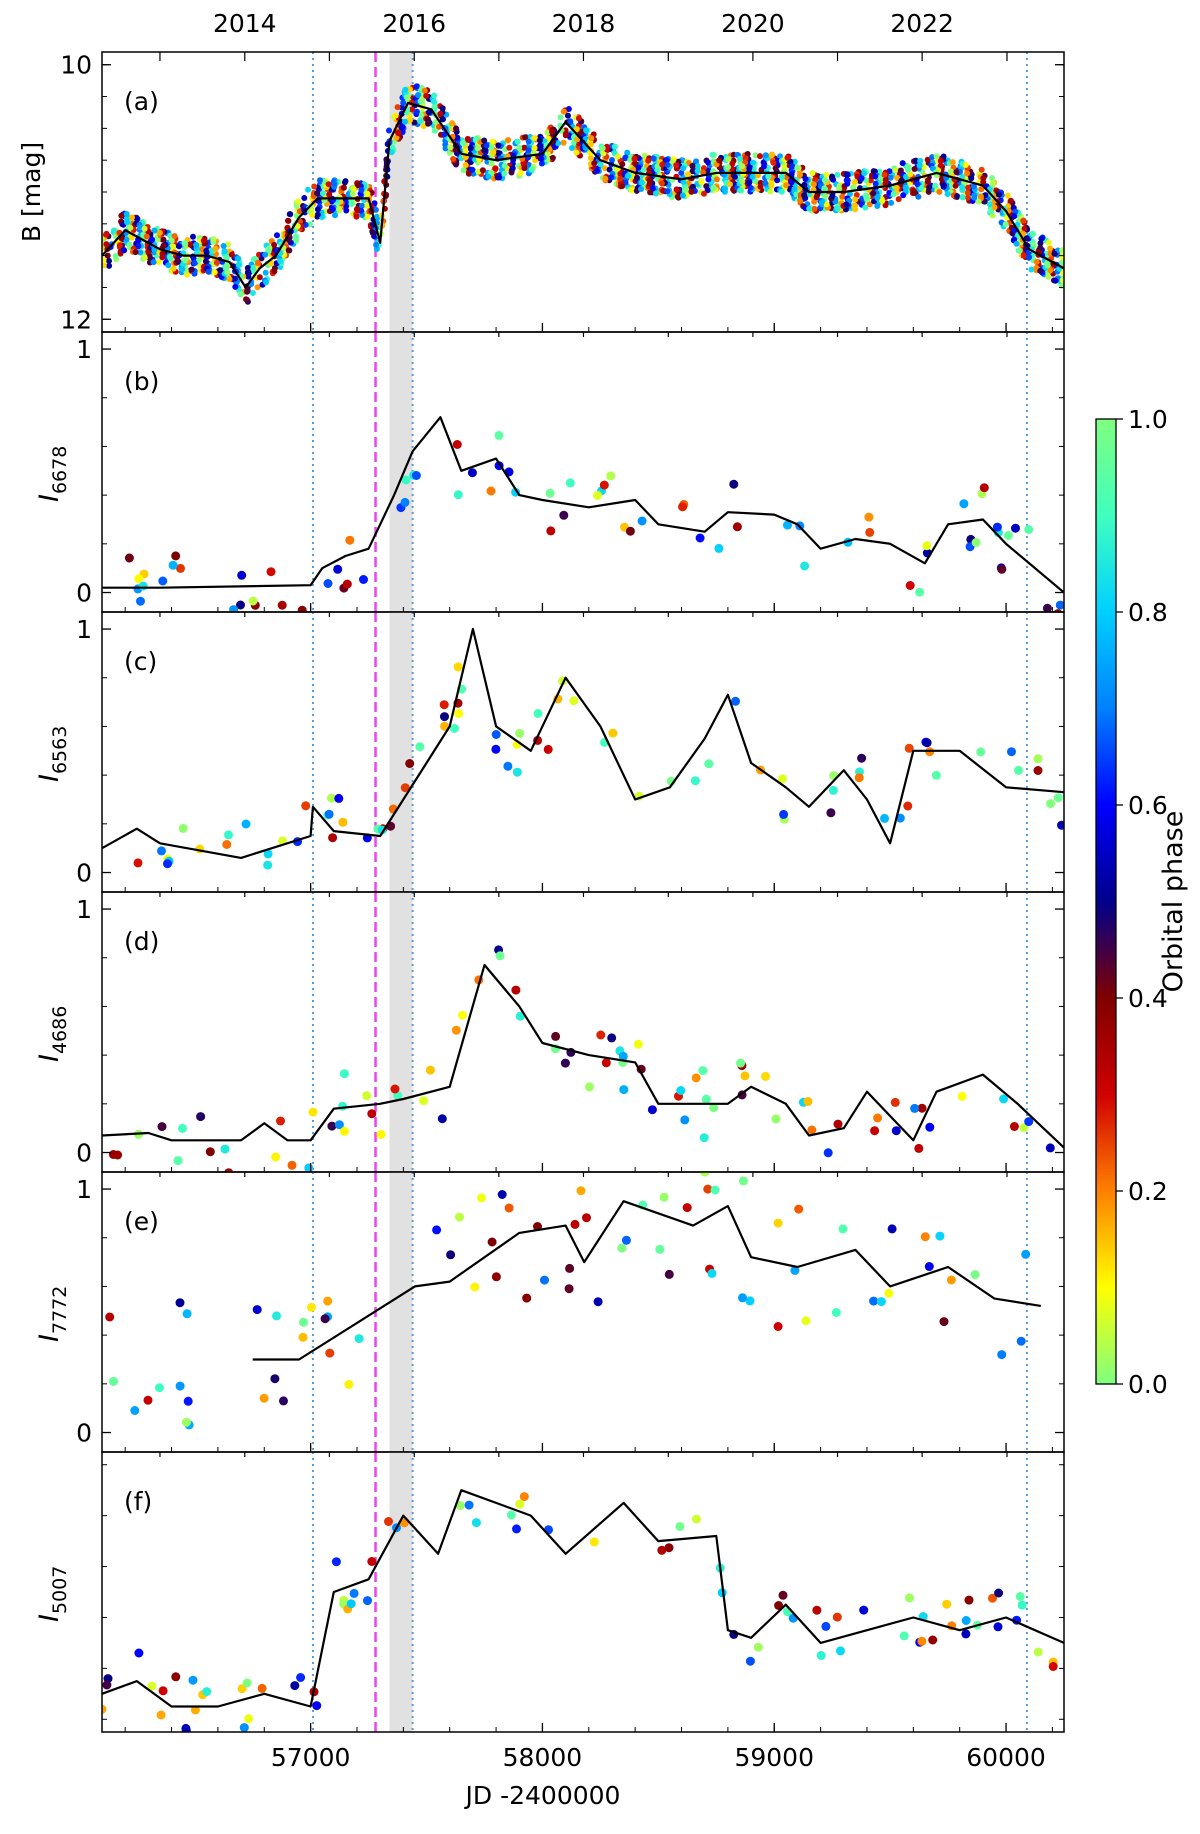  Describe the element at coordinates (1148, 419) in the screenshot. I see `colorbar-tick-label: 1.0` at that location.